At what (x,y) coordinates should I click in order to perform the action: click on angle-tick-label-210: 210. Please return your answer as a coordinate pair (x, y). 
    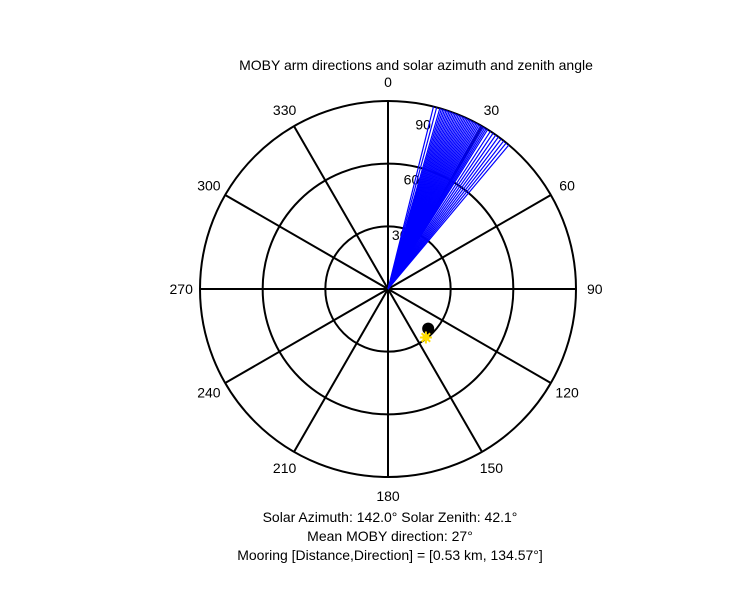
    Looking at the image, I should click on (285, 468).